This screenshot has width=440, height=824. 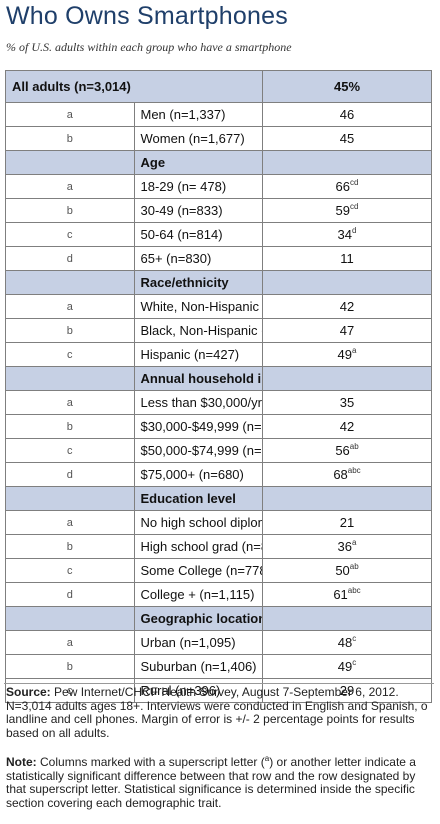 I want to click on row-value-cell: 49a, so click(x=347, y=354).